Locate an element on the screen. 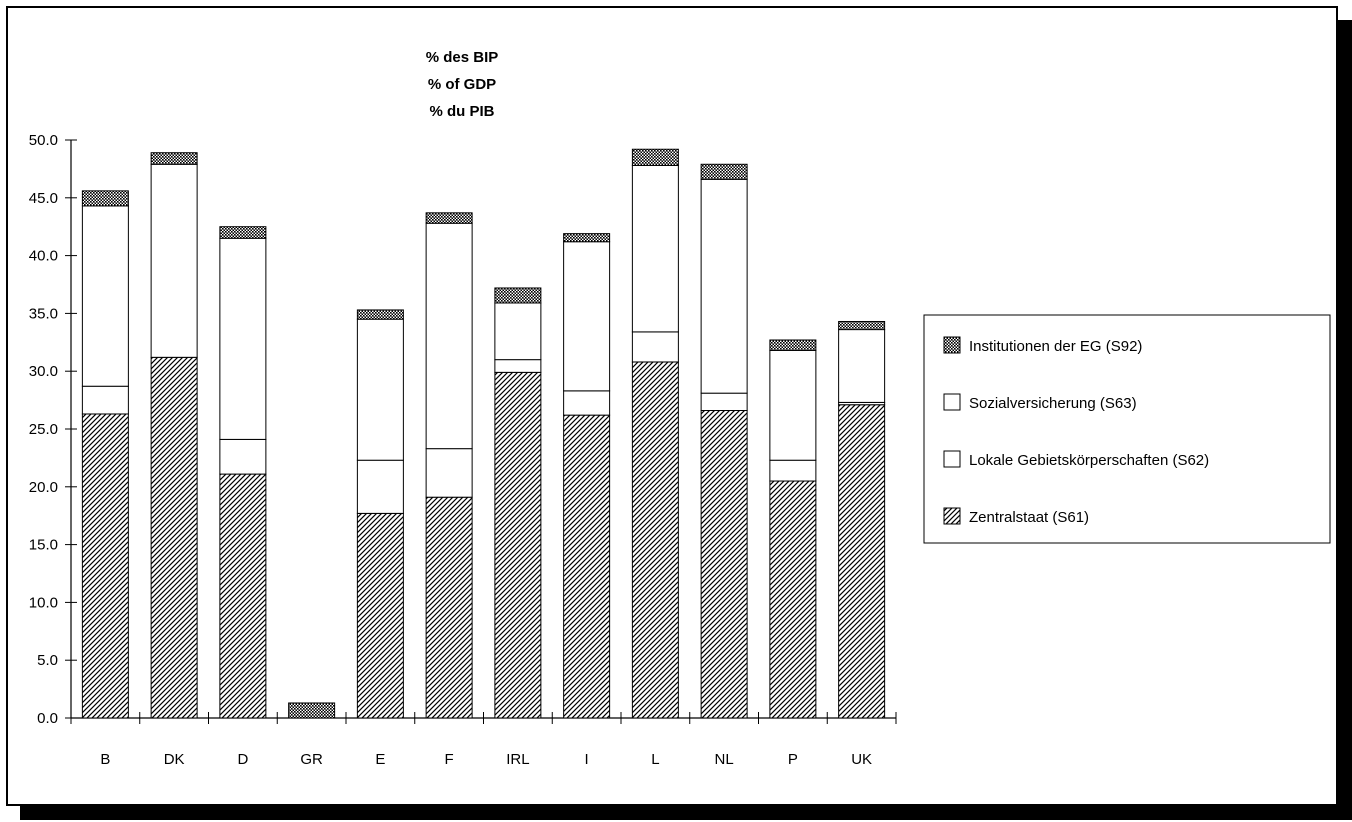  x-tick-label: L is located at coordinates (655, 759).